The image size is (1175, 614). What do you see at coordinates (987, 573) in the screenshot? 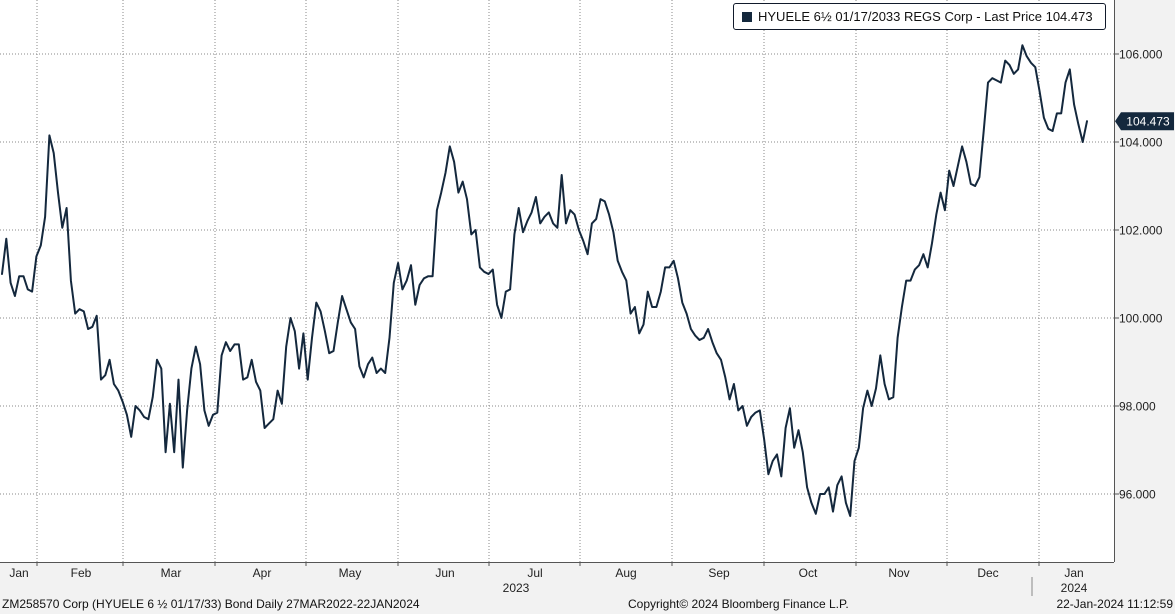
I see `x-tick-label: Dec` at bounding box center [987, 573].